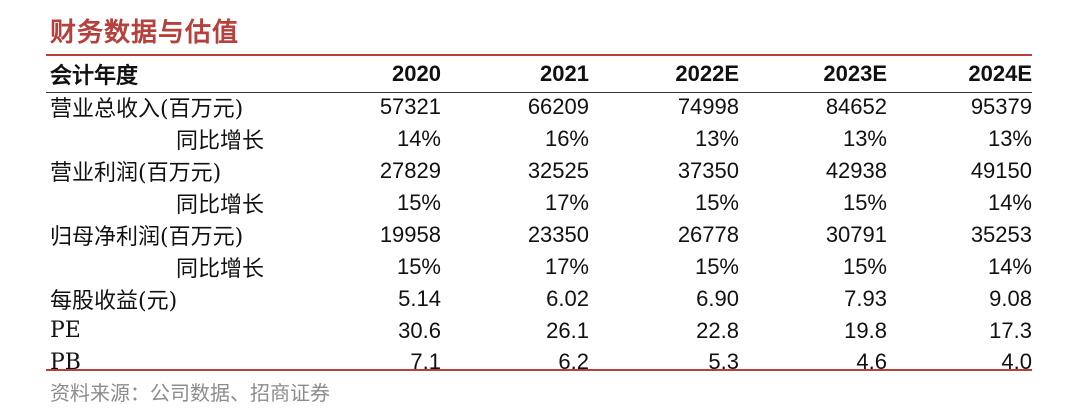  What do you see at coordinates (708, 106) in the screenshot?
I see `cell-value: 74998` at bounding box center [708, 106].